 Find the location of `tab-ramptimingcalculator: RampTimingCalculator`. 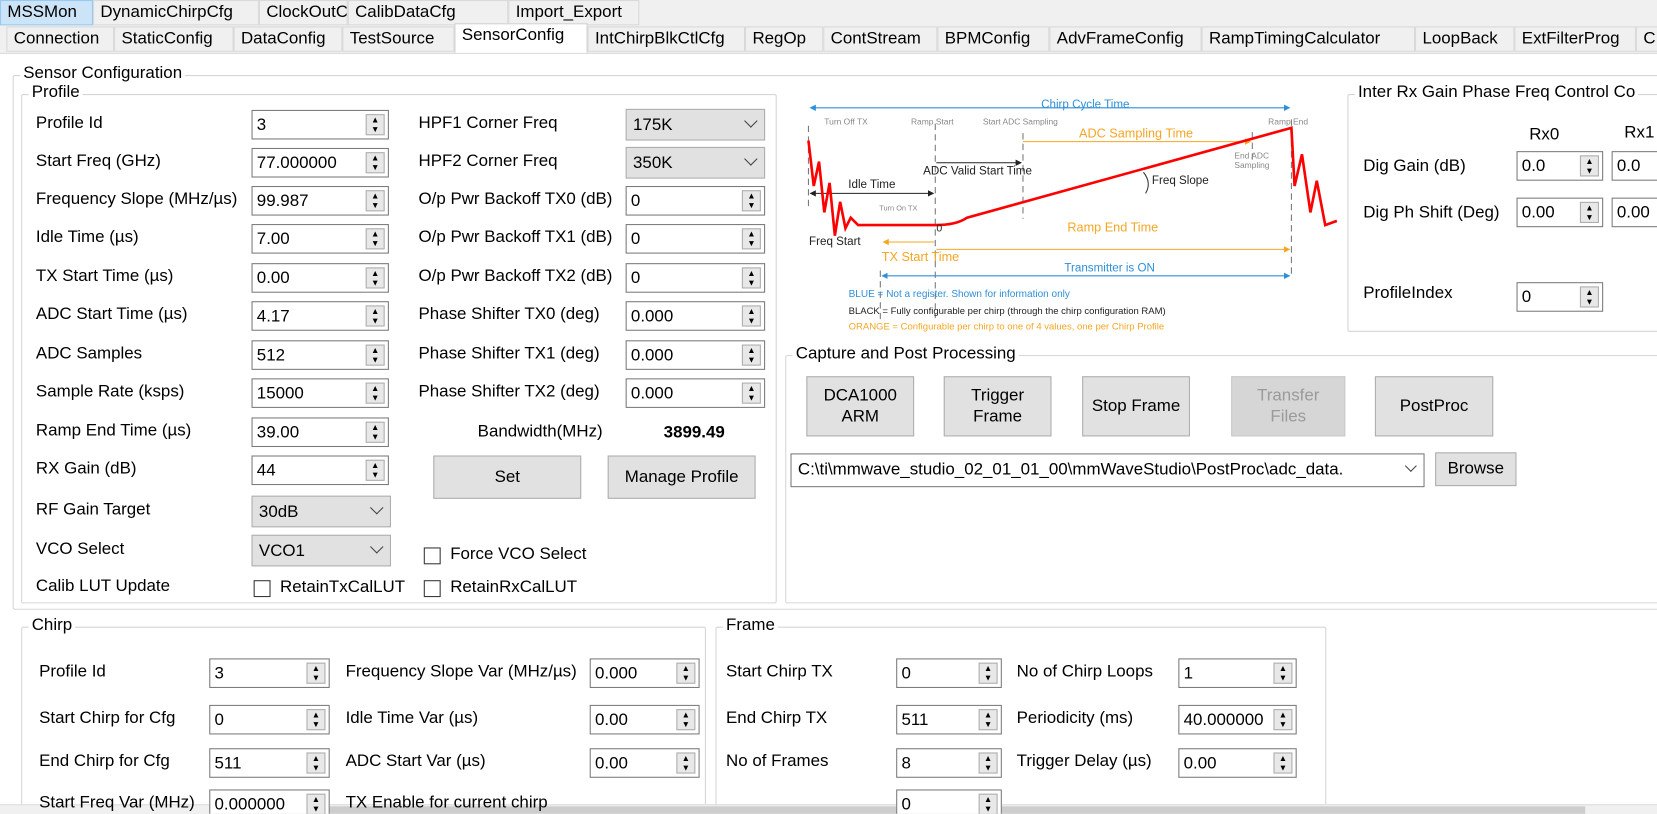

tab-ramptimingcalculator: RampTimingCalculator is located at coordinates (1308, 39).